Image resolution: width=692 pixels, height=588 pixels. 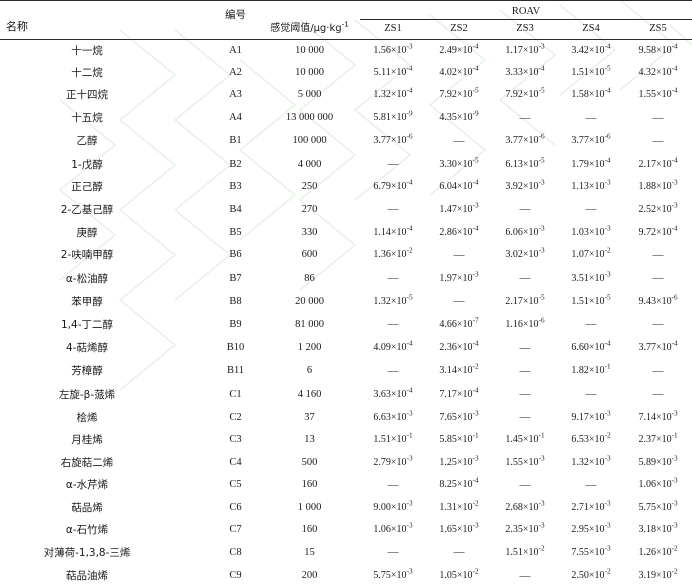 What do you see at coordinates (393, 506) in the screenshot?
I see `cell-roav-zs1: 9.00×10⁻³` at bounding box center [393, 506].